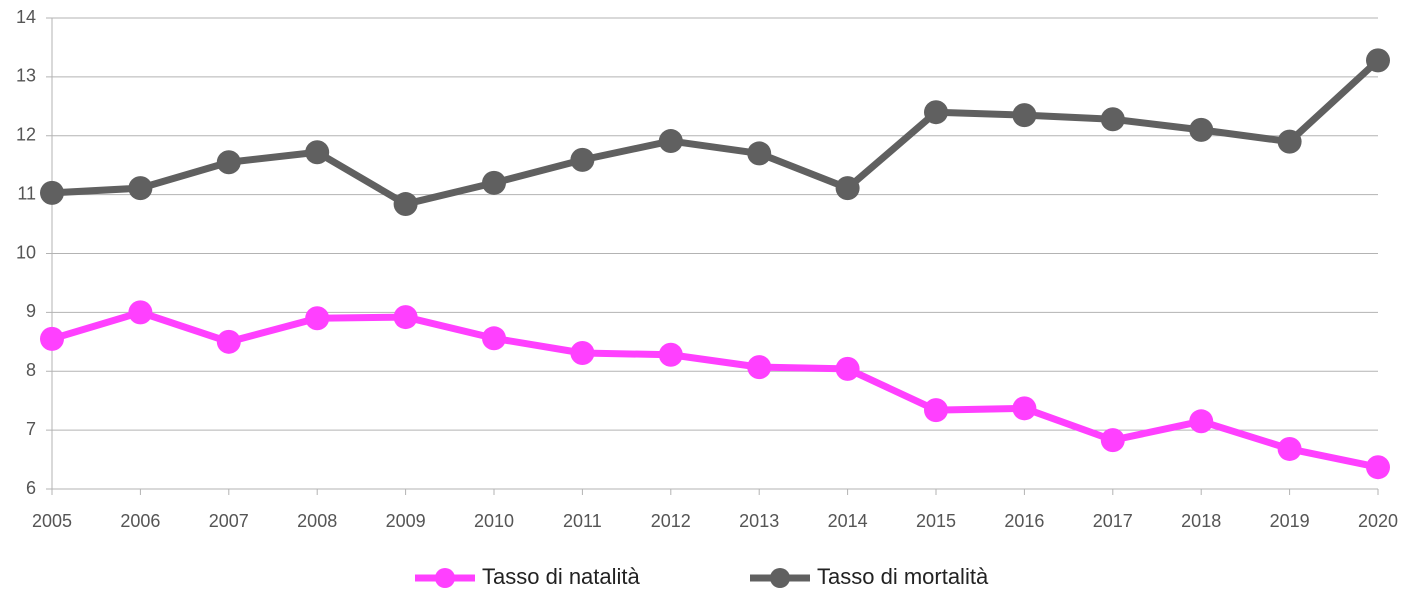  Describe the element at coordinates (31, 429) in the screenshot. I see `y-tick-label: 7` at that location.